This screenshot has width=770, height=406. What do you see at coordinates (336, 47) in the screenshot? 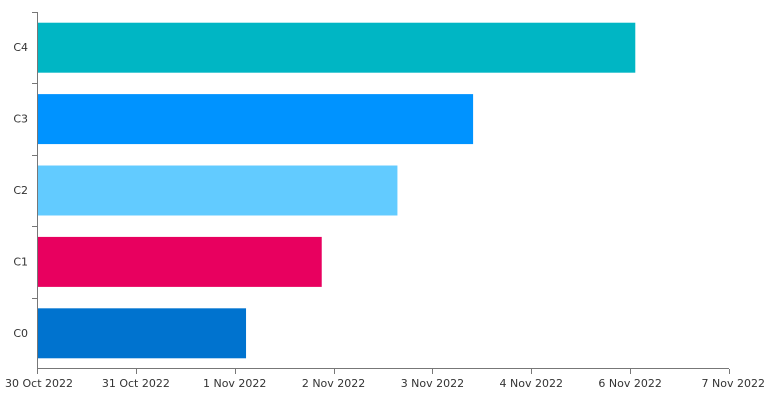
I see `bar-c4` at bounding box center [336, 47].